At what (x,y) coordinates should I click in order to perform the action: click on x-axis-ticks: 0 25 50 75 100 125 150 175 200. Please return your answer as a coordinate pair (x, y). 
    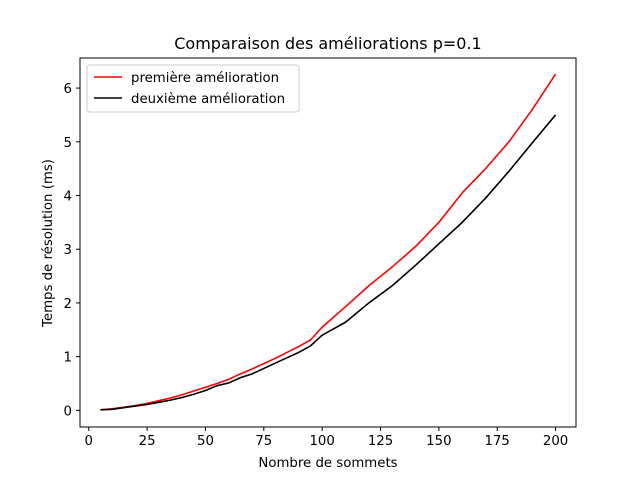
    Looking at the image, I should click on (326, 438).